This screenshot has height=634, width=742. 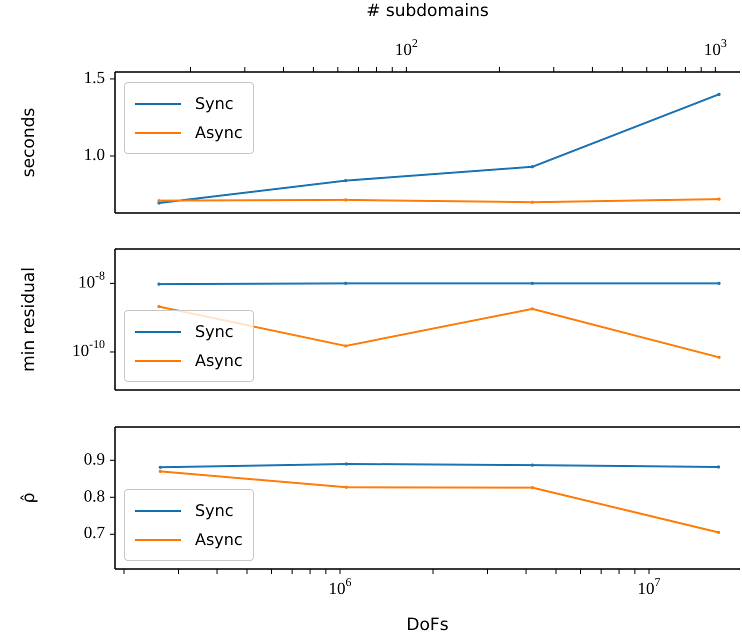 What do you see at coordinates (29, 498) in the screenshot?
I see `y-axis-title: ρ̂` at bounding box center [29, 498].